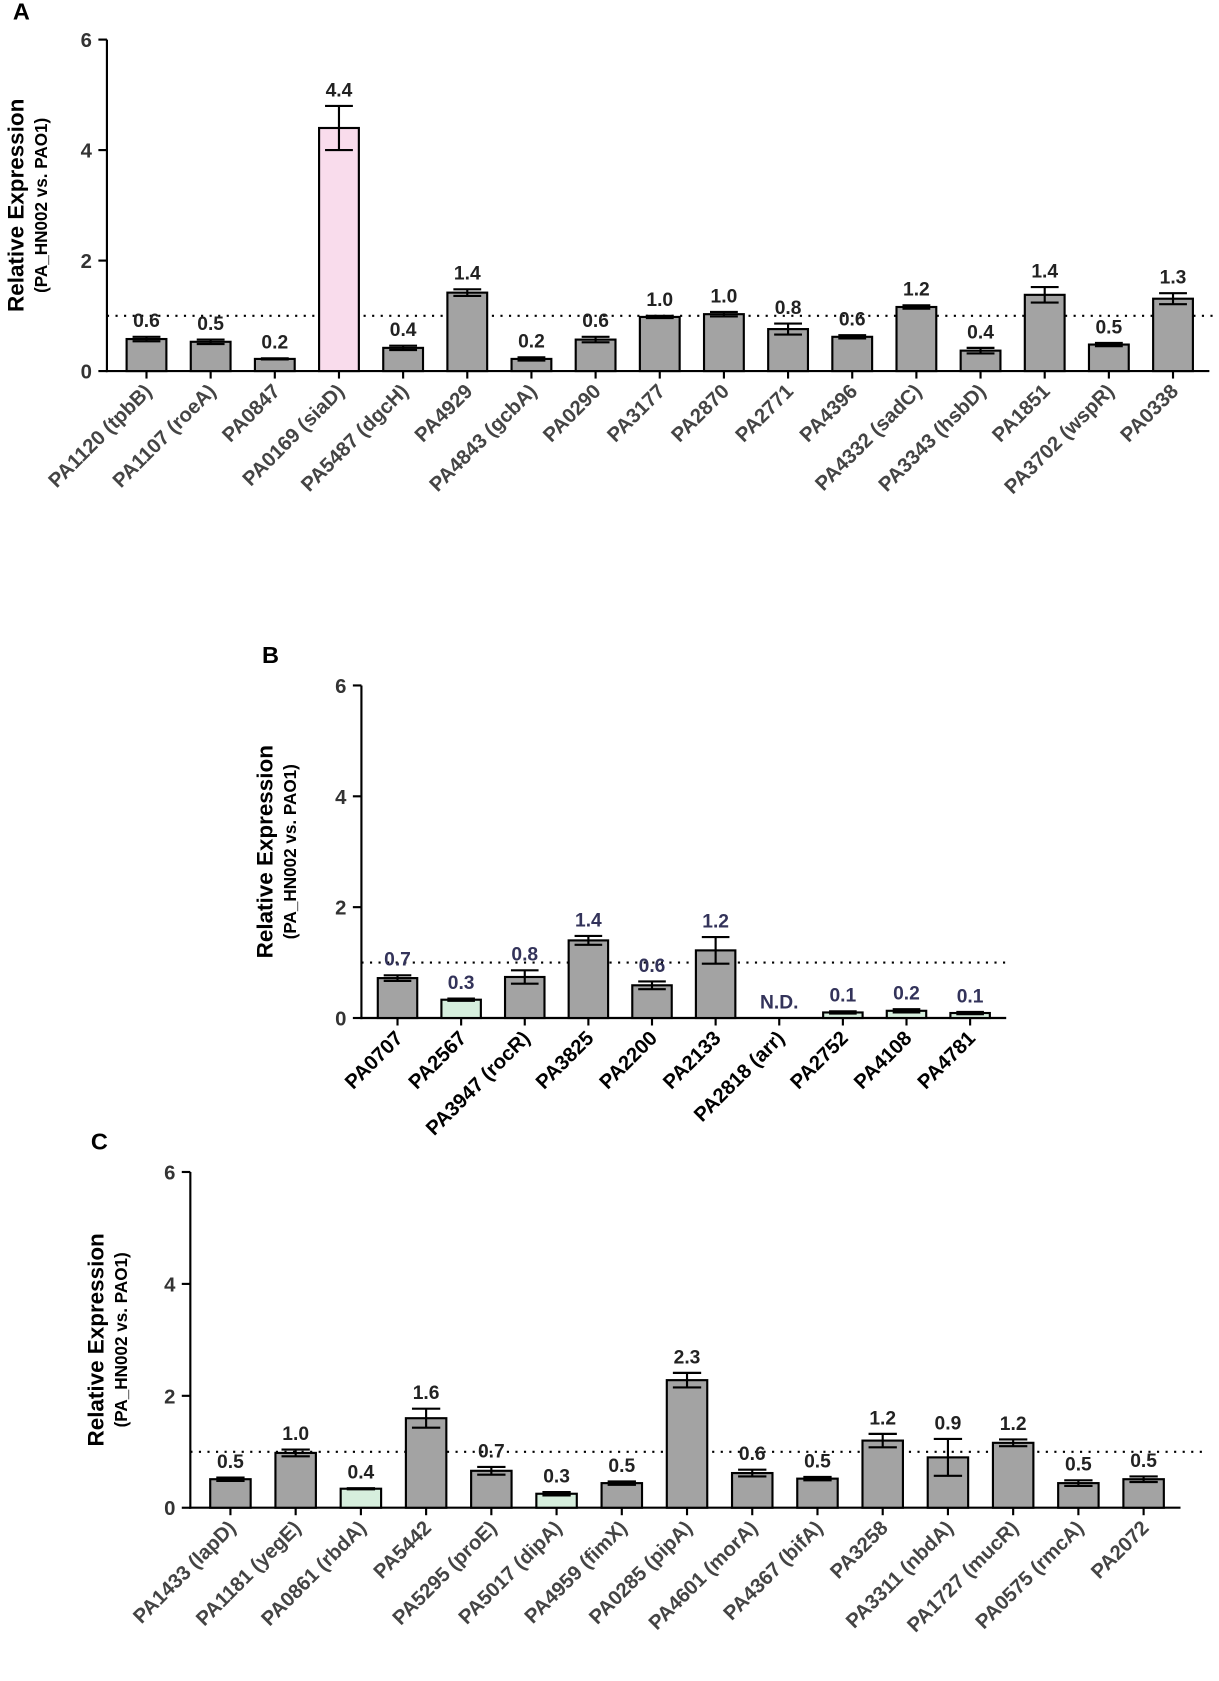 The width and height of the screenshot is (1219, 1681). I want to click on x-tick-label: PA4396, so click(829, 413).